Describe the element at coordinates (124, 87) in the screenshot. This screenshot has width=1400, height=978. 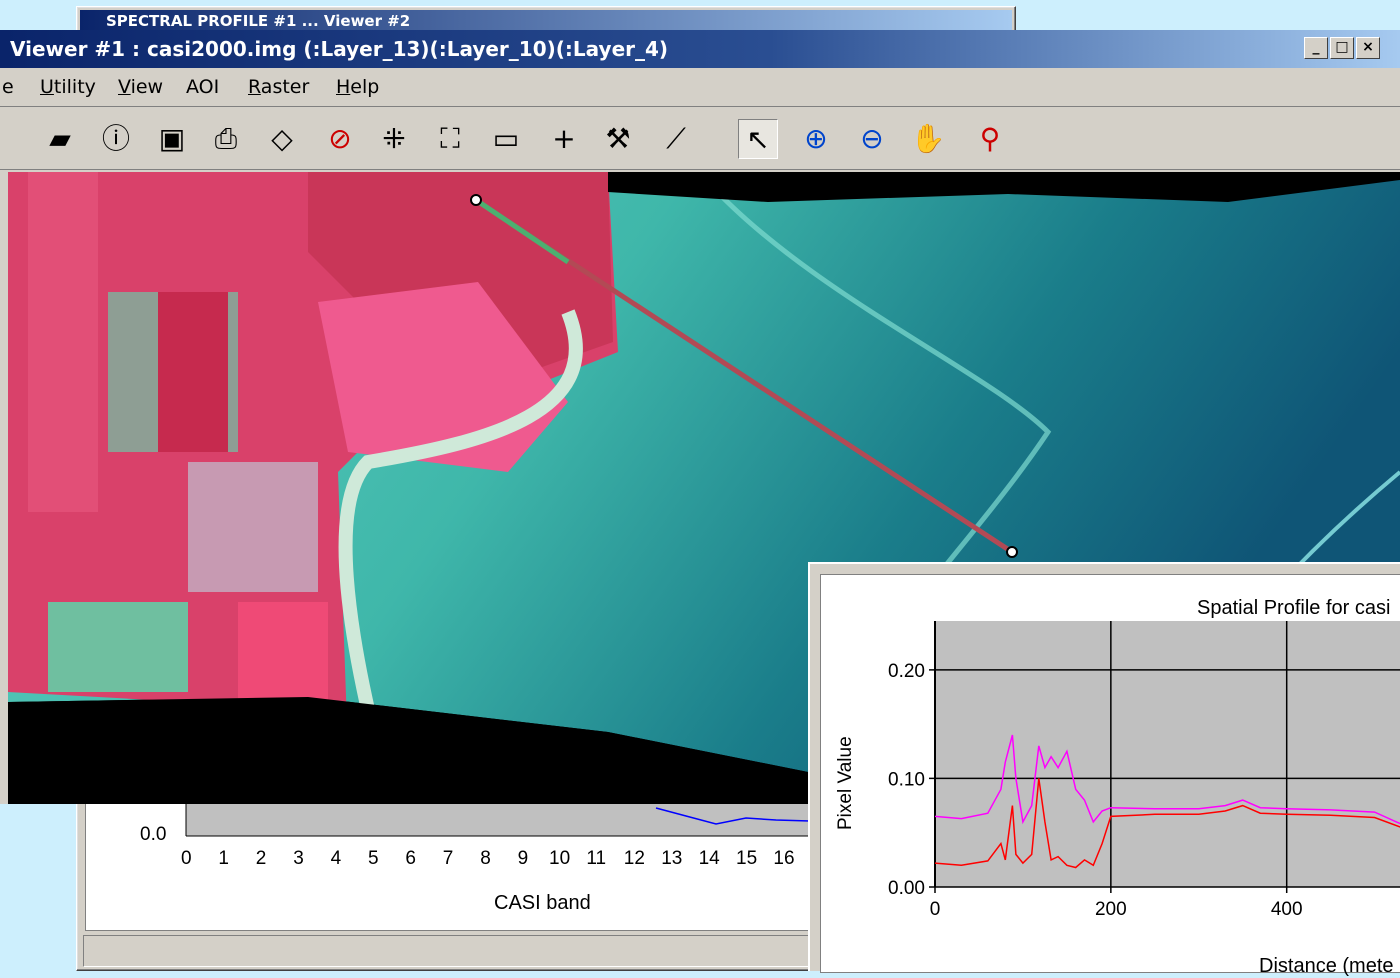
I see `menu-view-mnemonic: V` at that location.